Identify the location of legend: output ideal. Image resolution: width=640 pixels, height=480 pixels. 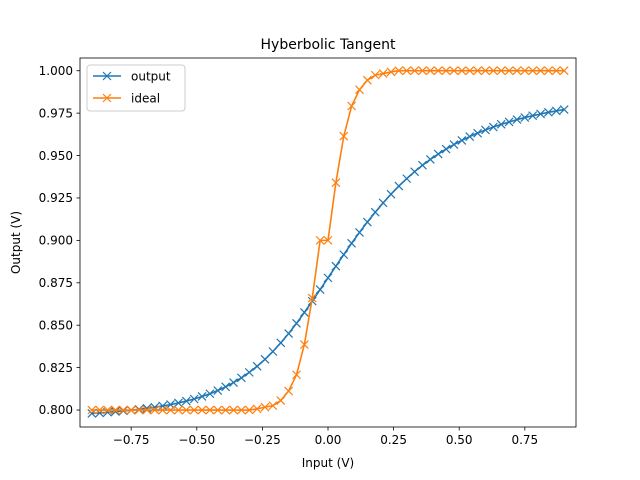
(136, 88).